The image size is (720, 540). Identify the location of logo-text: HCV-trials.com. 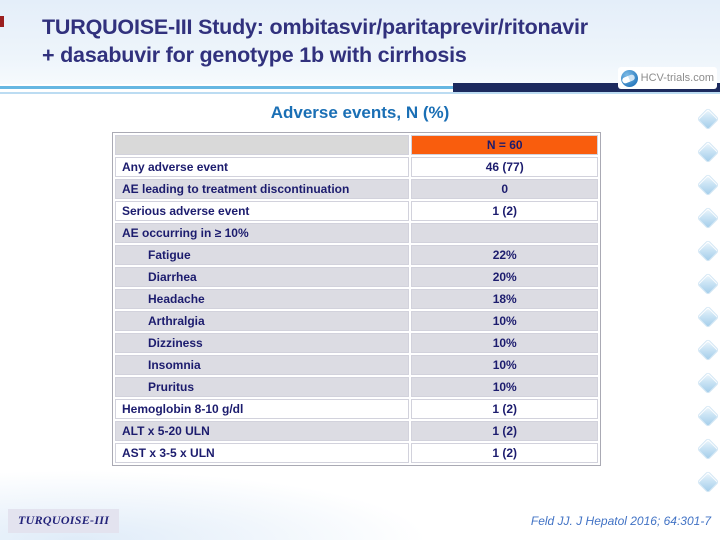
(677, 78).